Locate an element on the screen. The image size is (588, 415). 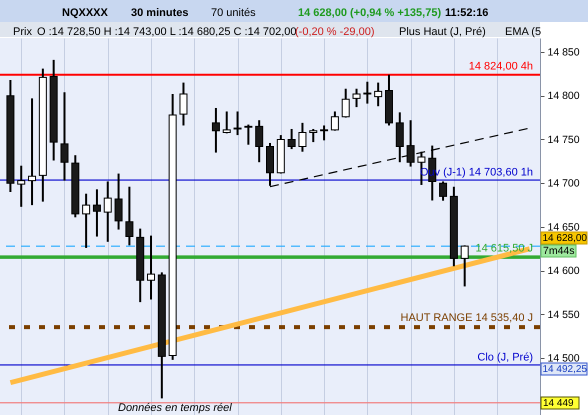
y-tick-label: 14 600 is located at coordinates (564, 271).